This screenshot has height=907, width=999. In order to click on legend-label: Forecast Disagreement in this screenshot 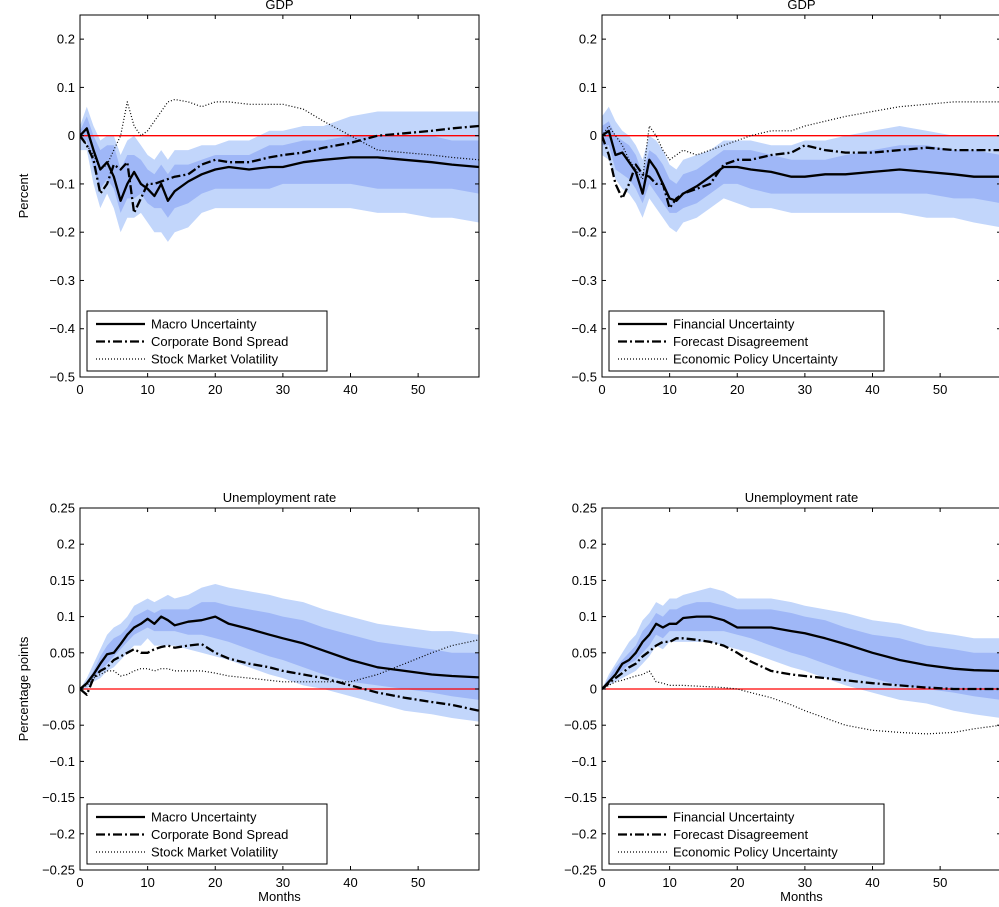, I will do `click(740, 834)`.